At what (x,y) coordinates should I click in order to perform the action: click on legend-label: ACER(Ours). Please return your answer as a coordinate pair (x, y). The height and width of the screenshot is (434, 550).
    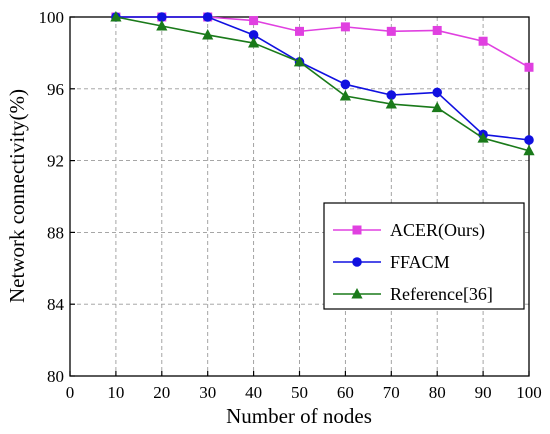
    Looking at the image, I should click on (437, 230).